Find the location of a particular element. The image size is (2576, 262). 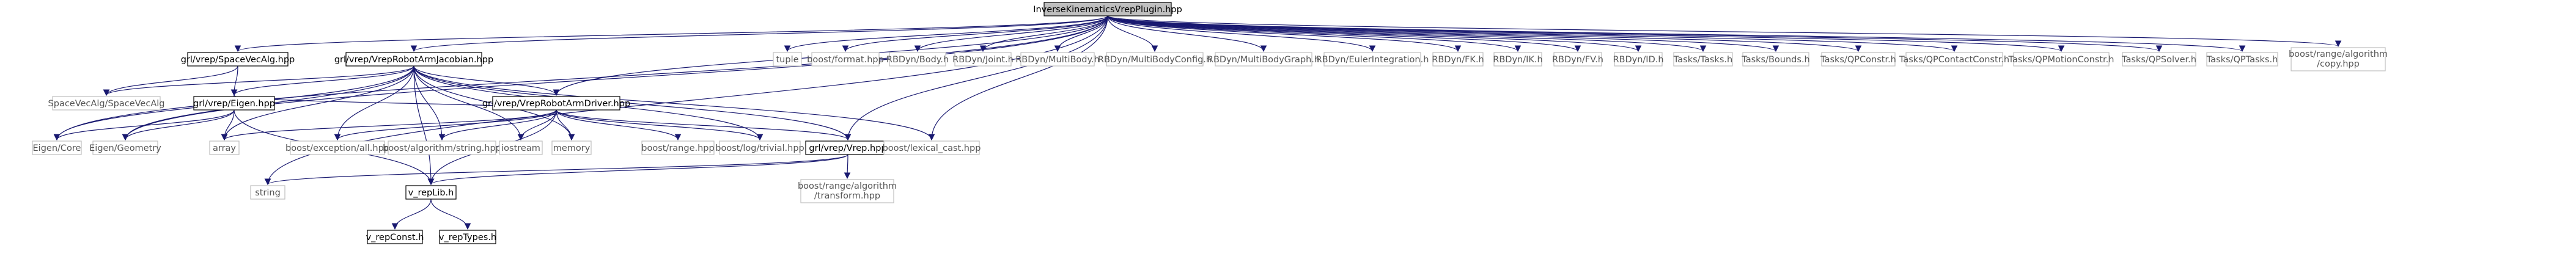

node-string: string is located at coordinates (267, 192).